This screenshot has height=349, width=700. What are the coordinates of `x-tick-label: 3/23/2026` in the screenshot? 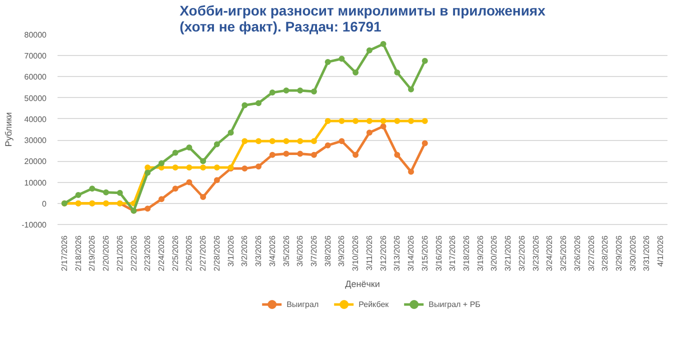 It's located at (535, 253).